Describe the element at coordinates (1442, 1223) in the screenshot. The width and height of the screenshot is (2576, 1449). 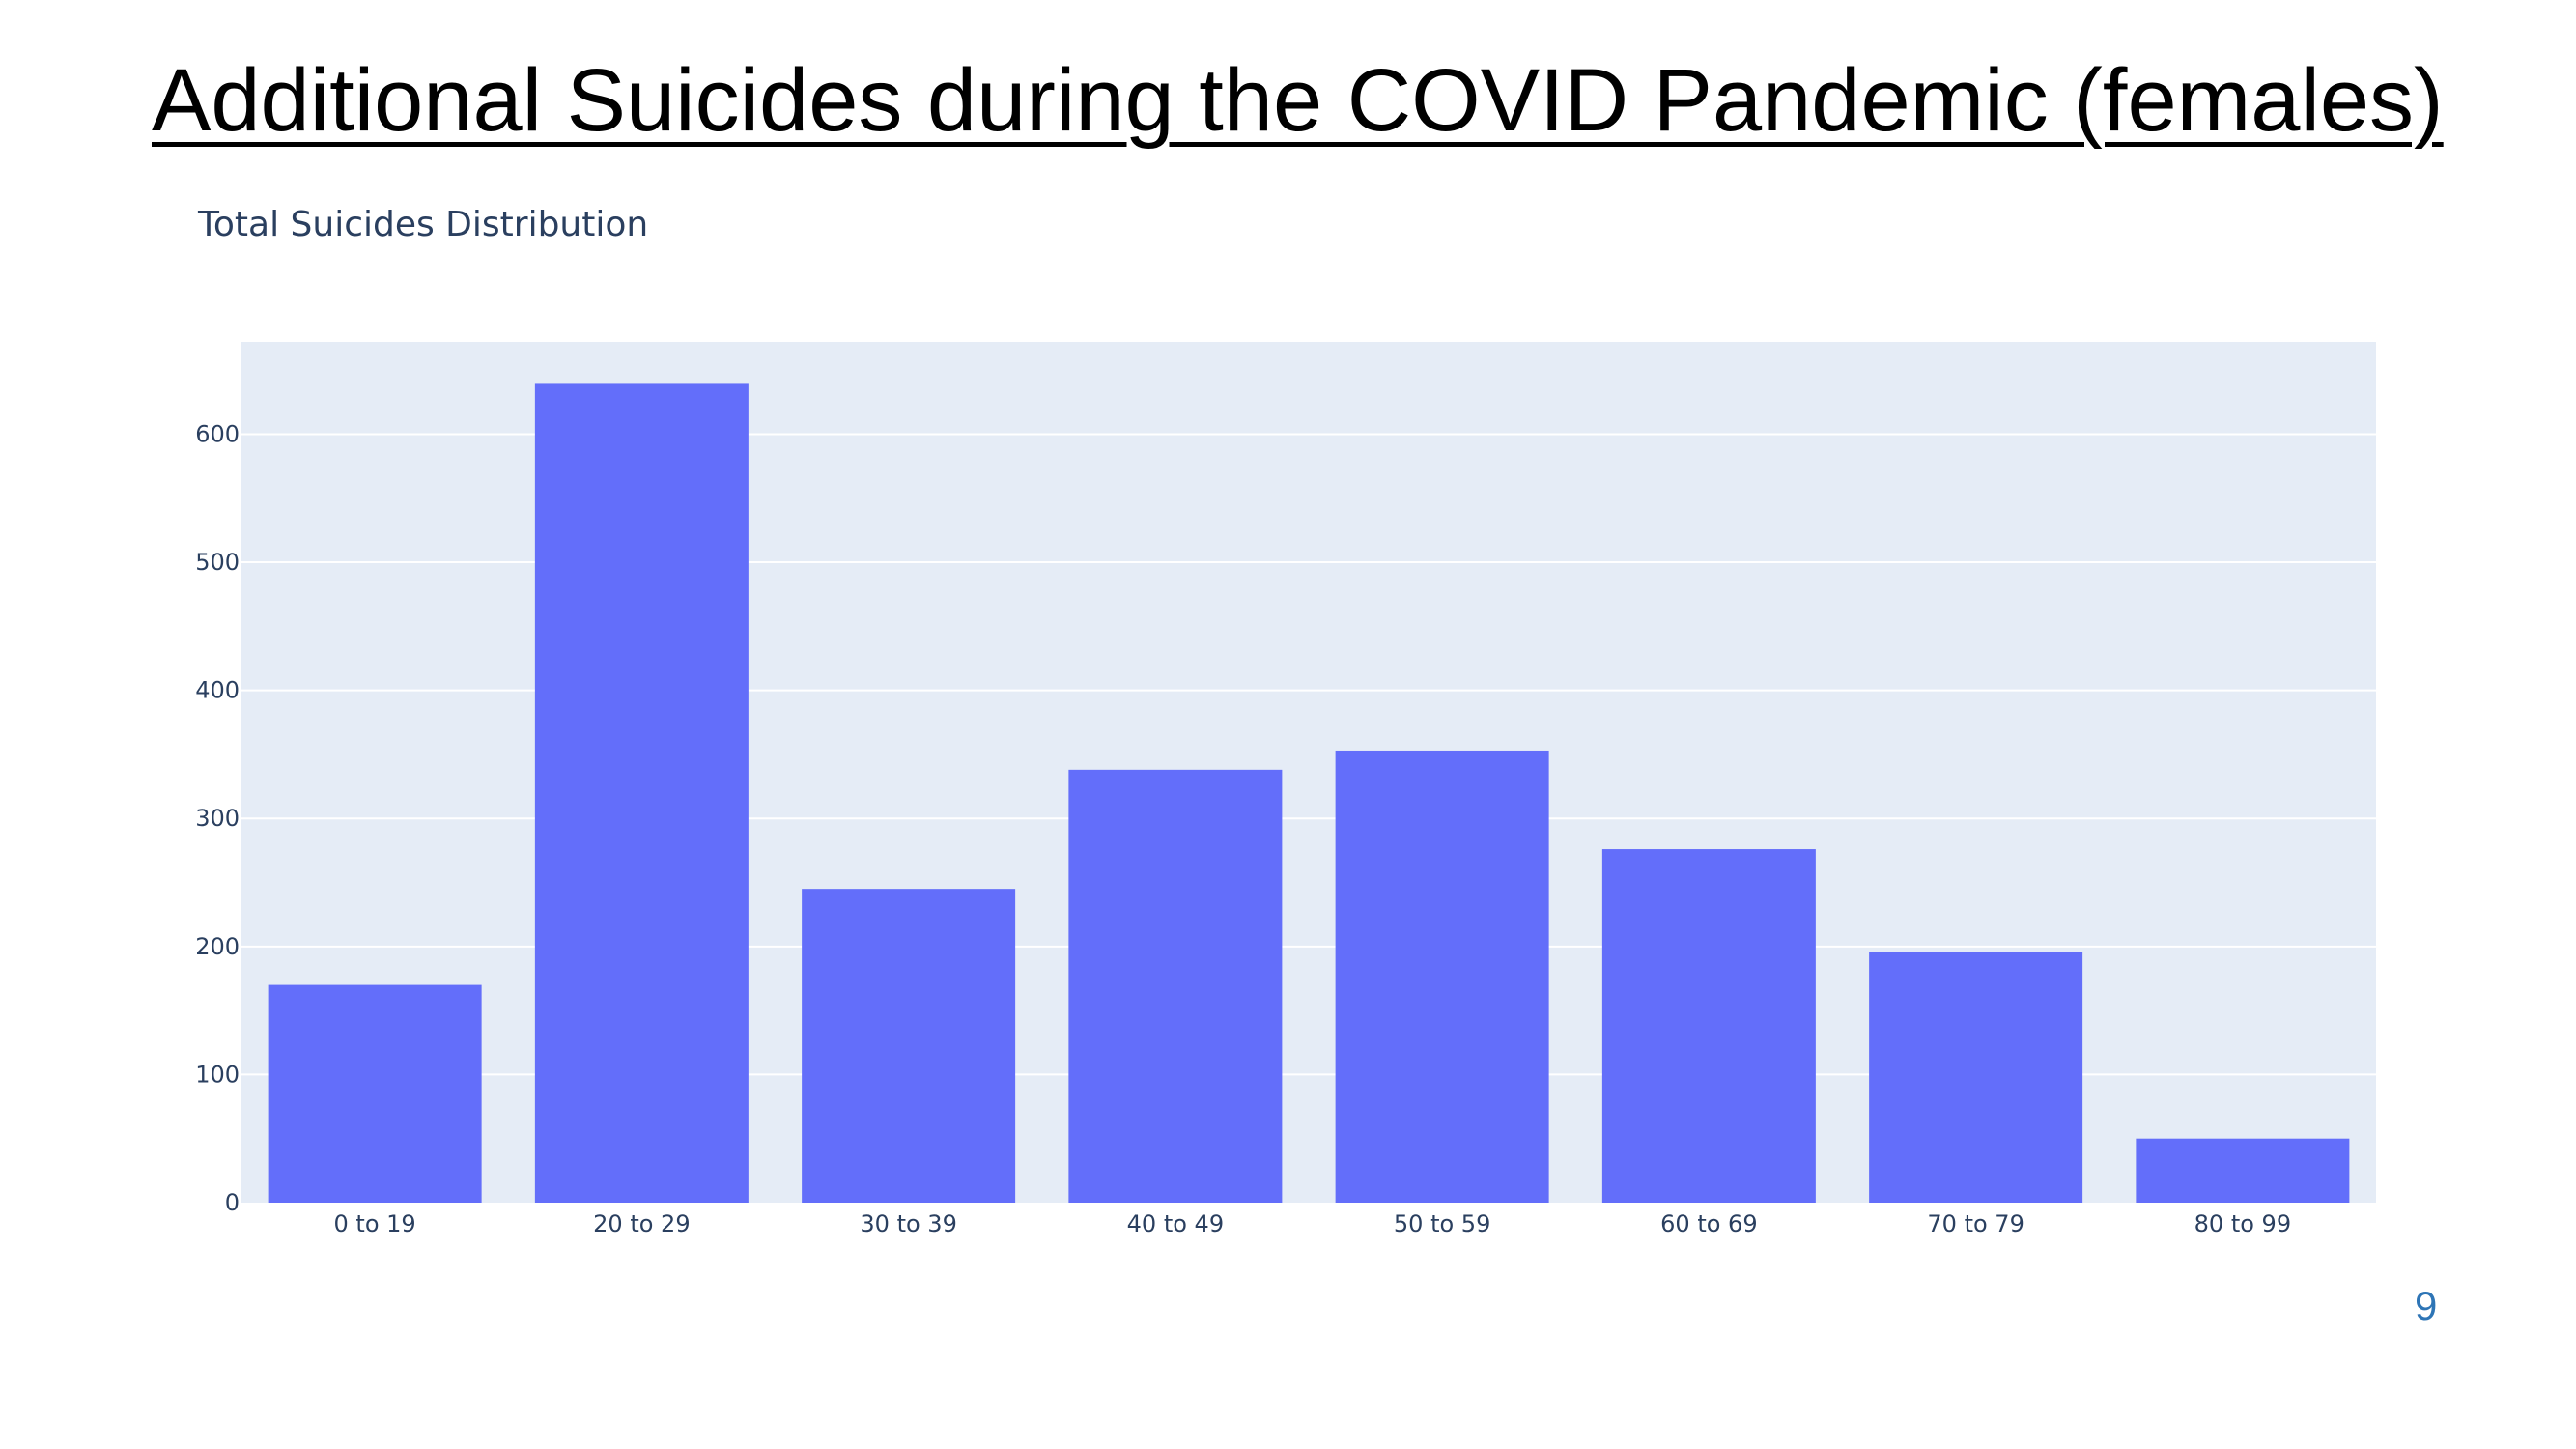
I see `x-tick-label: 50 to 59` at that location.